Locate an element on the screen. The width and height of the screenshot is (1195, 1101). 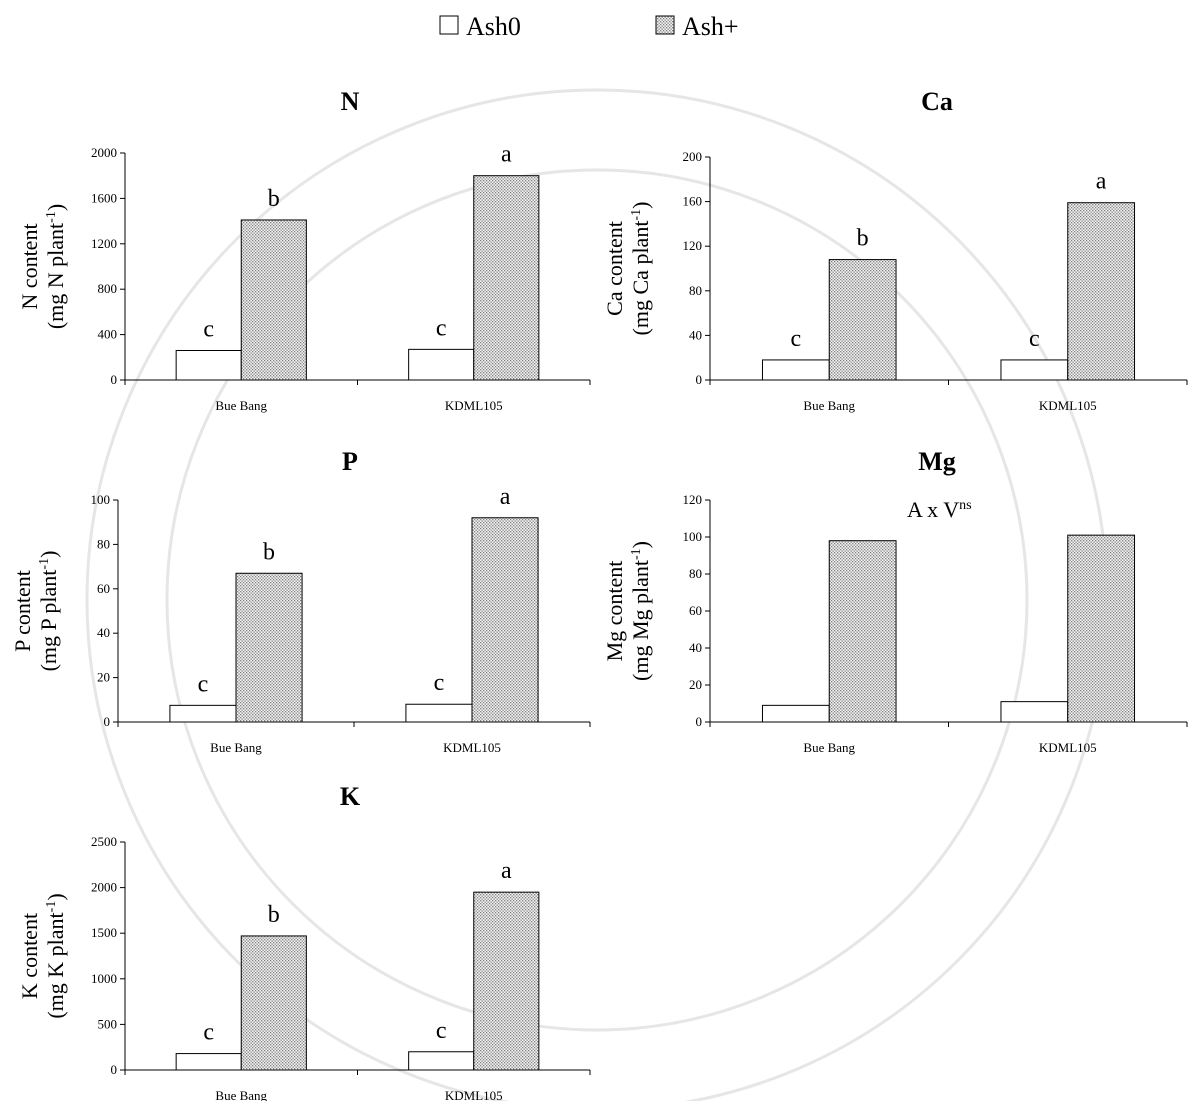
legend-label: Ash0 is located at coordinates (493, 26).